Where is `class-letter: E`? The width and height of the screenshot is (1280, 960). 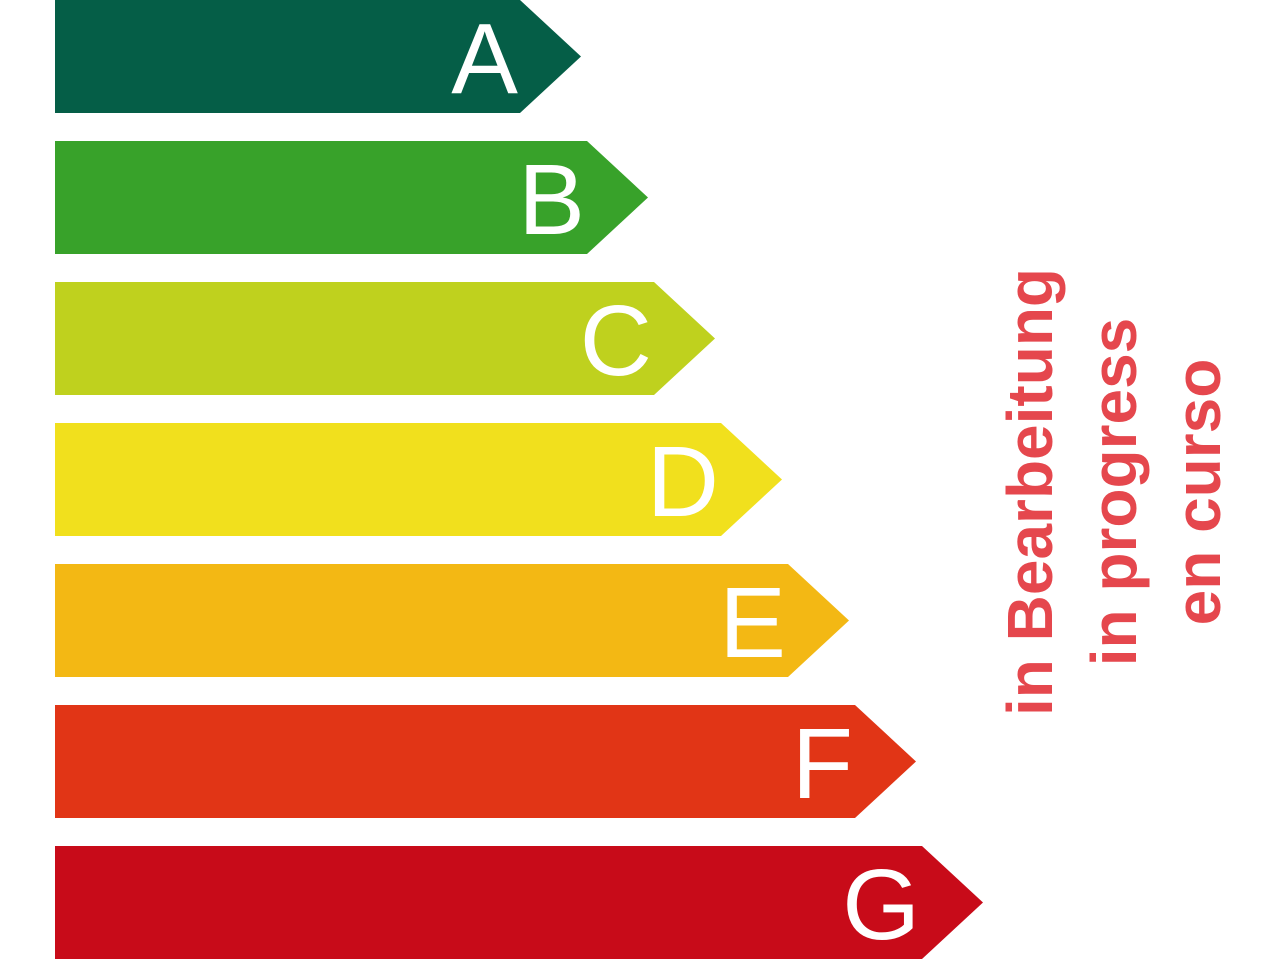
class-letter: E is located at coordinates (752, 623).